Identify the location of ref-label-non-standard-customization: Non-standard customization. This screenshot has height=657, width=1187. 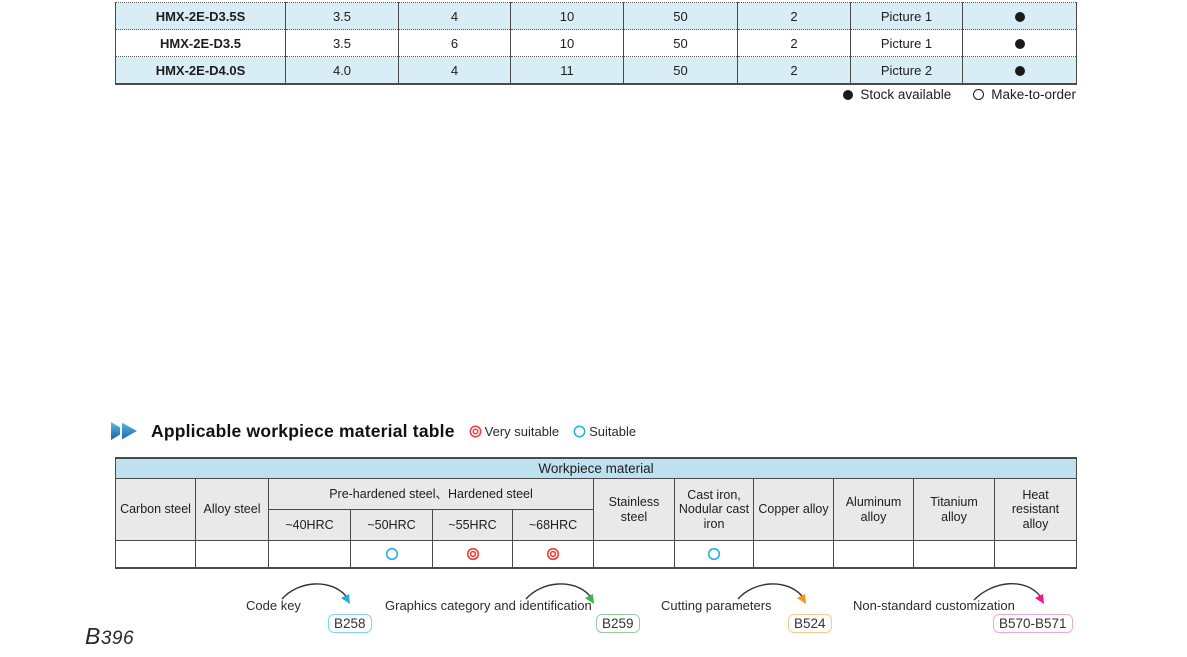
(934, 605).